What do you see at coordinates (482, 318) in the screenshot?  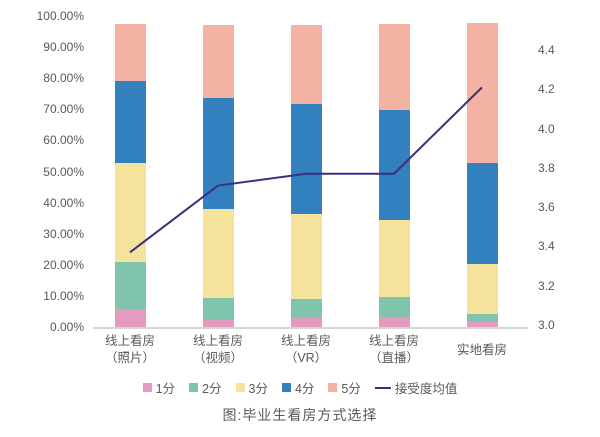 I see `bar-segment-2分-实地看房` at bounding box center [482, 318].